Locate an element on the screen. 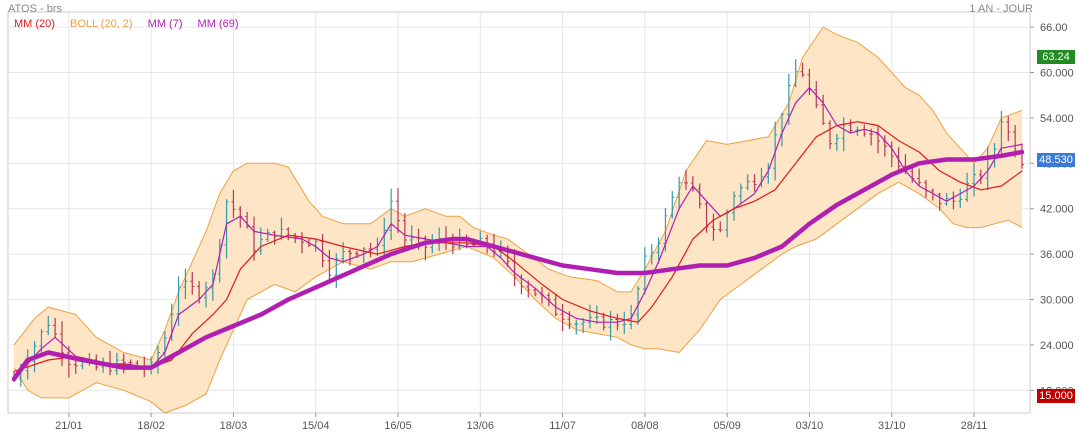 This screenshot has width=1079, height=434. x-tick-label: 11/07 is located at coordinates (562, 426).